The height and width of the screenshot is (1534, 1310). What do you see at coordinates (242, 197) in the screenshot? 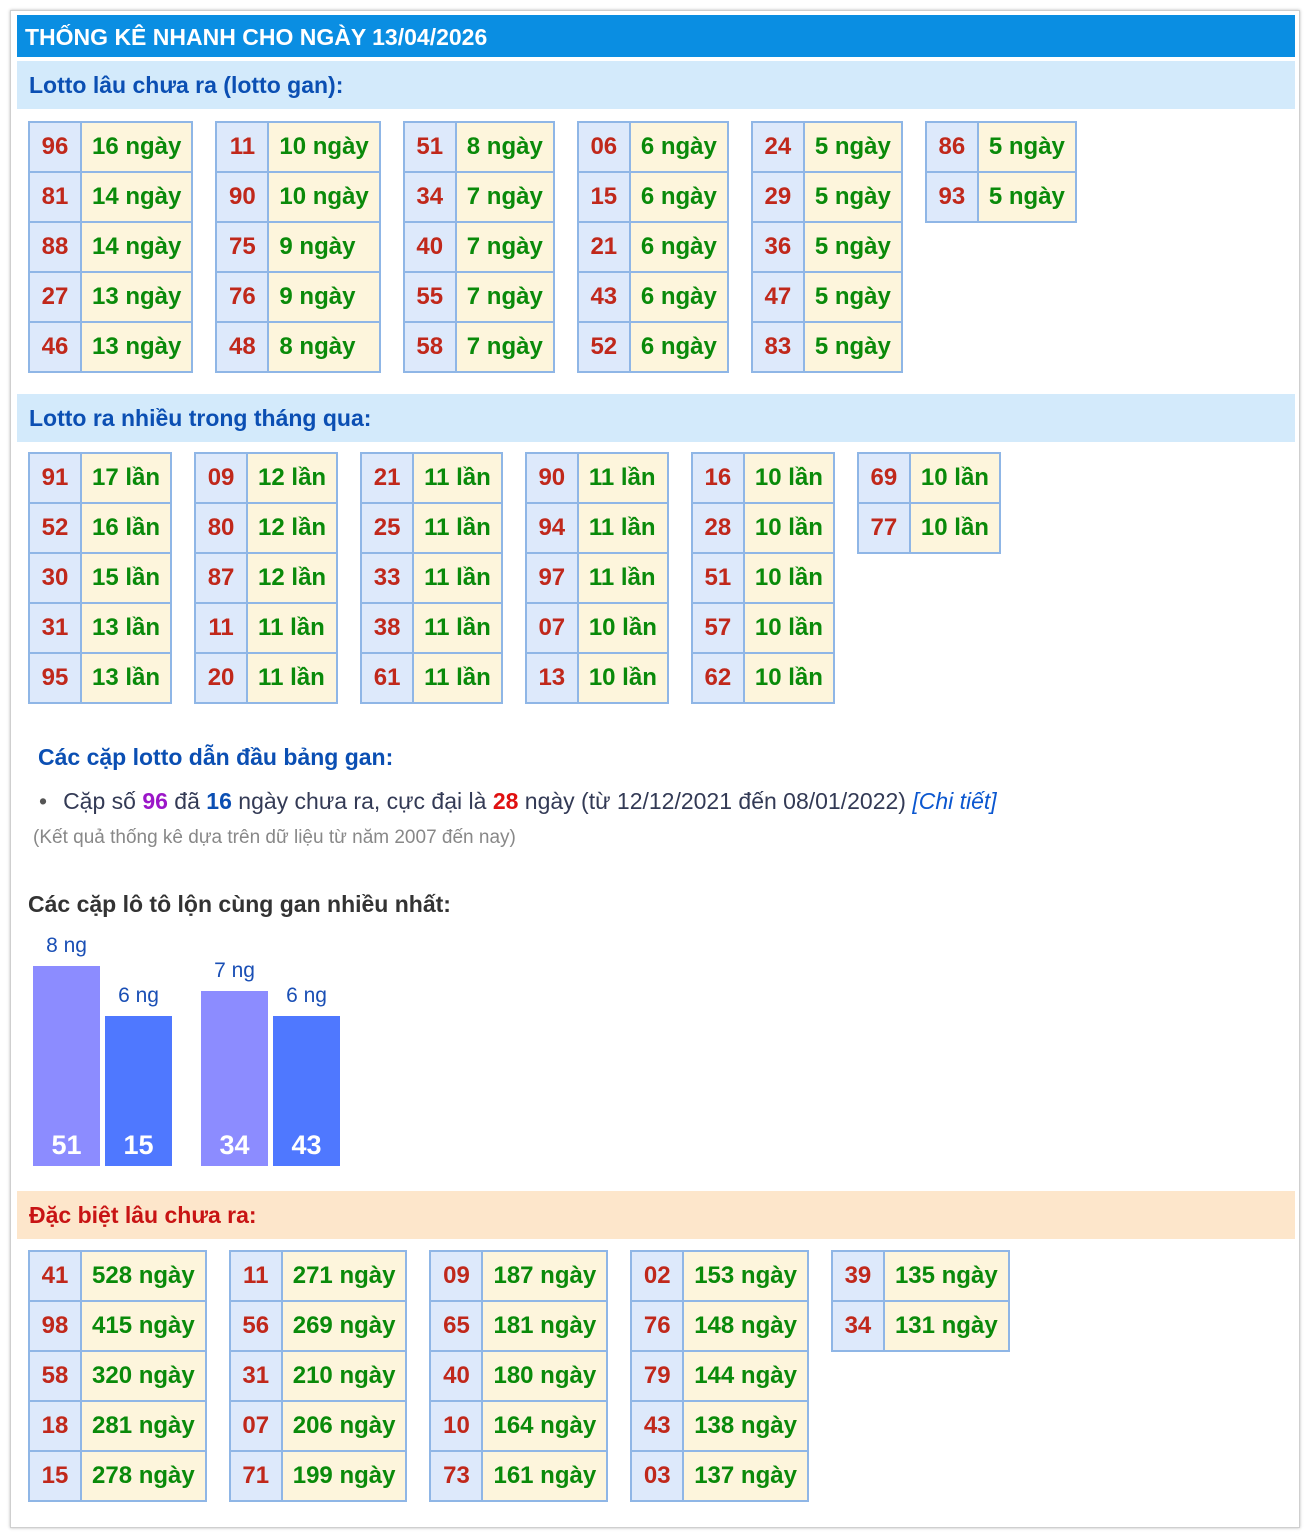
I see `lotto-number: 90` at bounding box center [242, 197].